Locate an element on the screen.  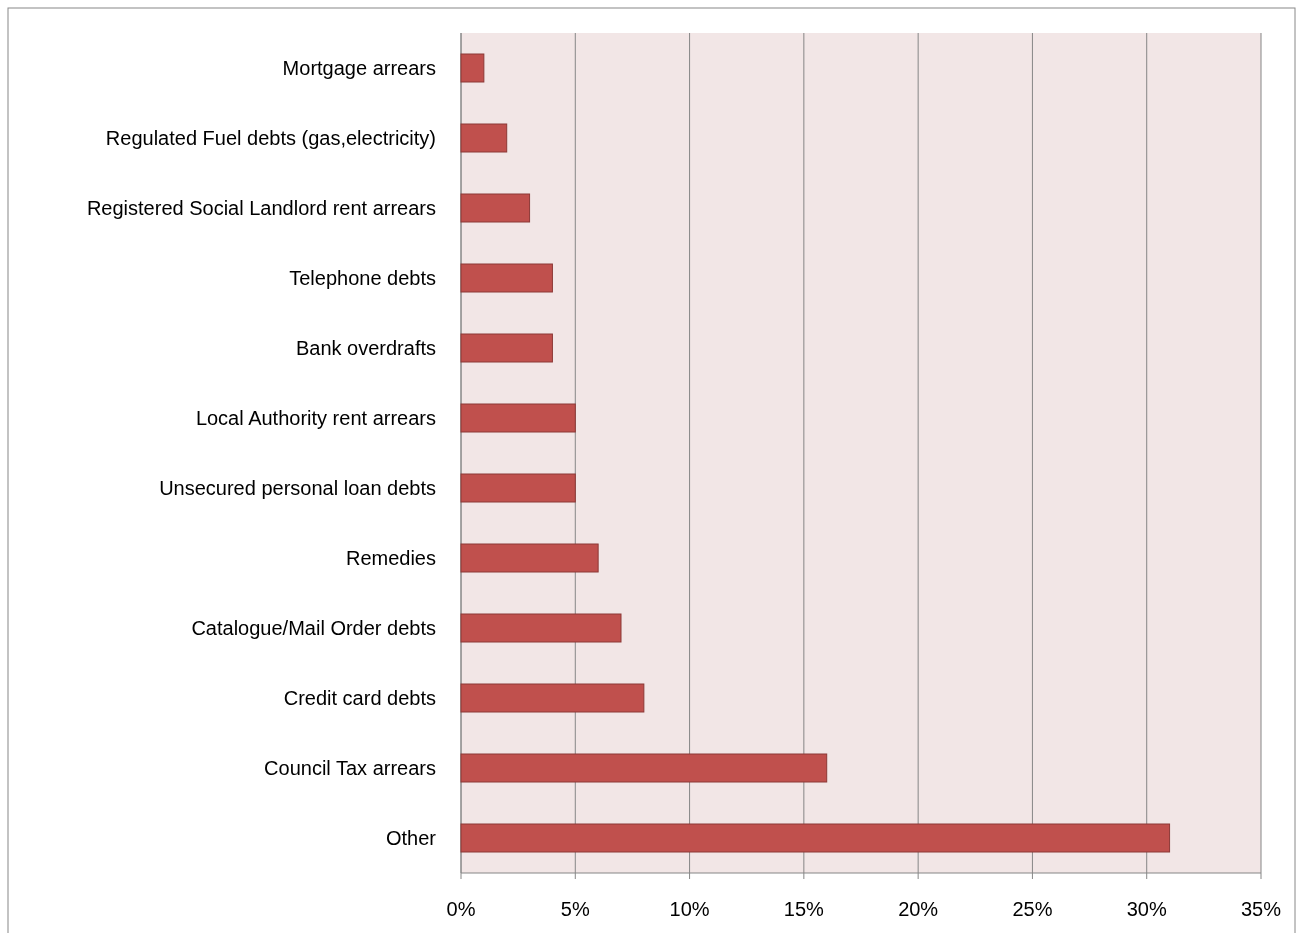
y-tick-label: Bank overdrafts is located at coordinates (365, 348).